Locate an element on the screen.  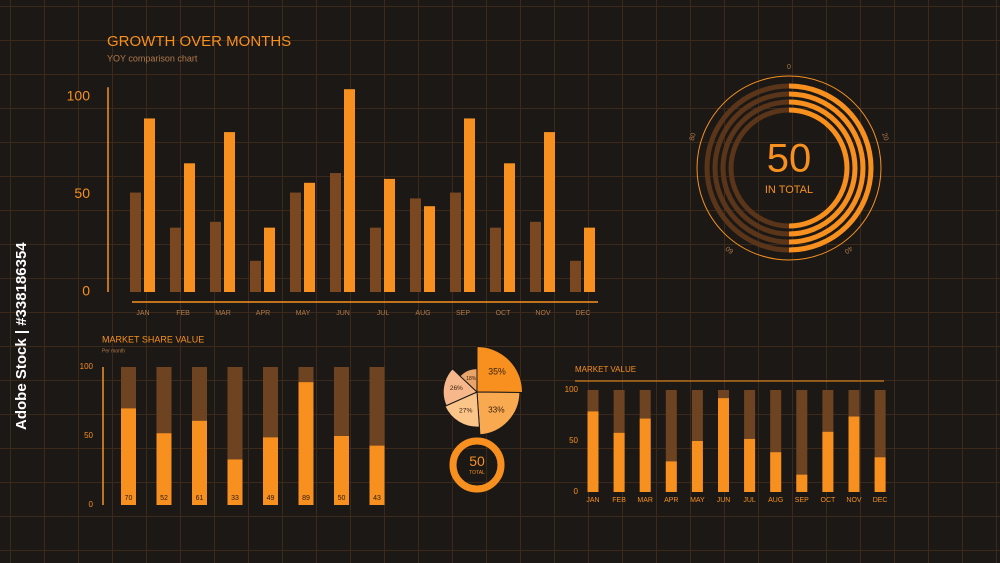
gauge-tick-label: 0 is located at coordinates (789, 67).